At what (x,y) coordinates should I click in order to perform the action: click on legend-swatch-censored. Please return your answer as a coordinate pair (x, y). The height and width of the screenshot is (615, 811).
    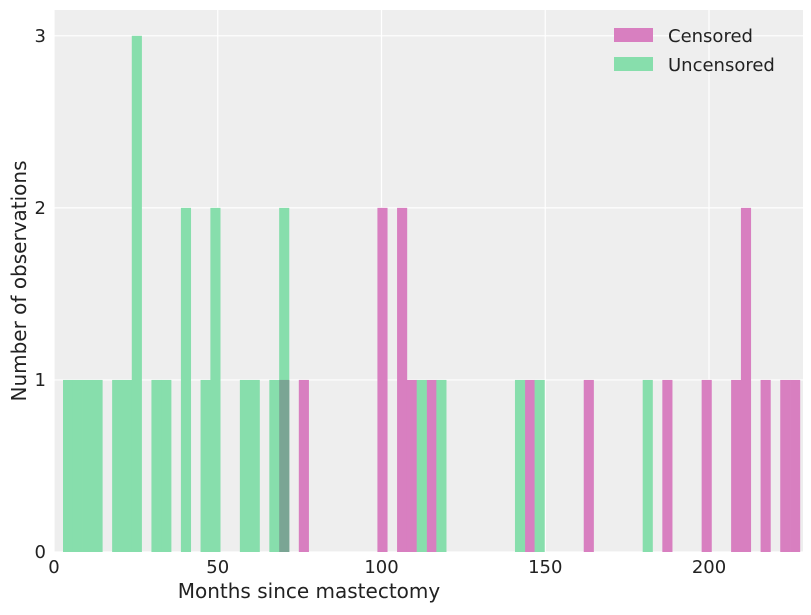
    Looking at the image, I should click on (633, 35).